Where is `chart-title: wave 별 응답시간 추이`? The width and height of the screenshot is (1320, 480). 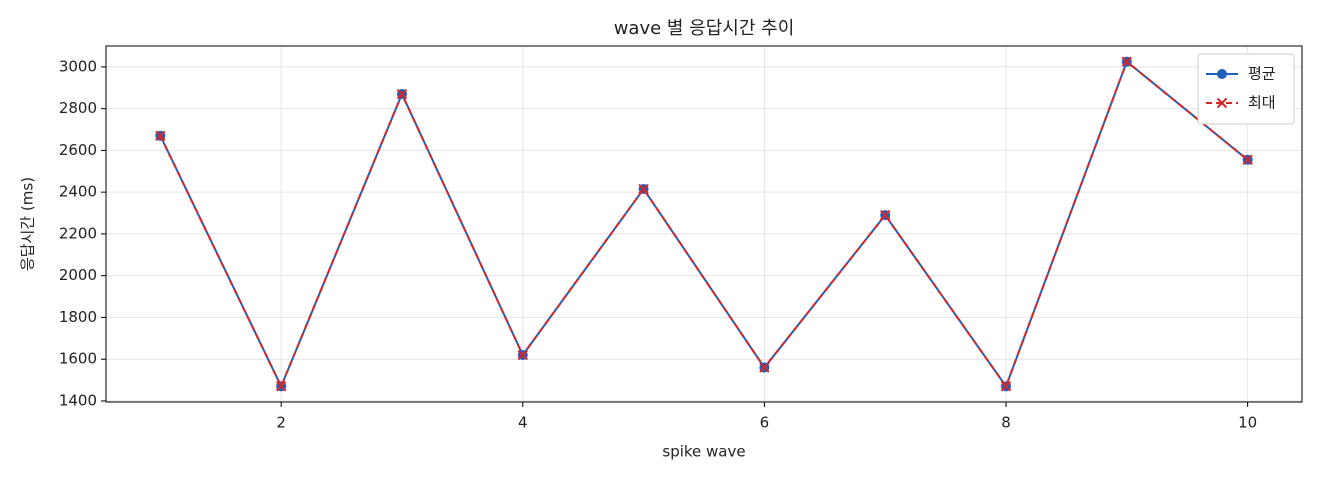
chart-title: wave 별 응답시간 추이 is located at coordinates (704, 28).